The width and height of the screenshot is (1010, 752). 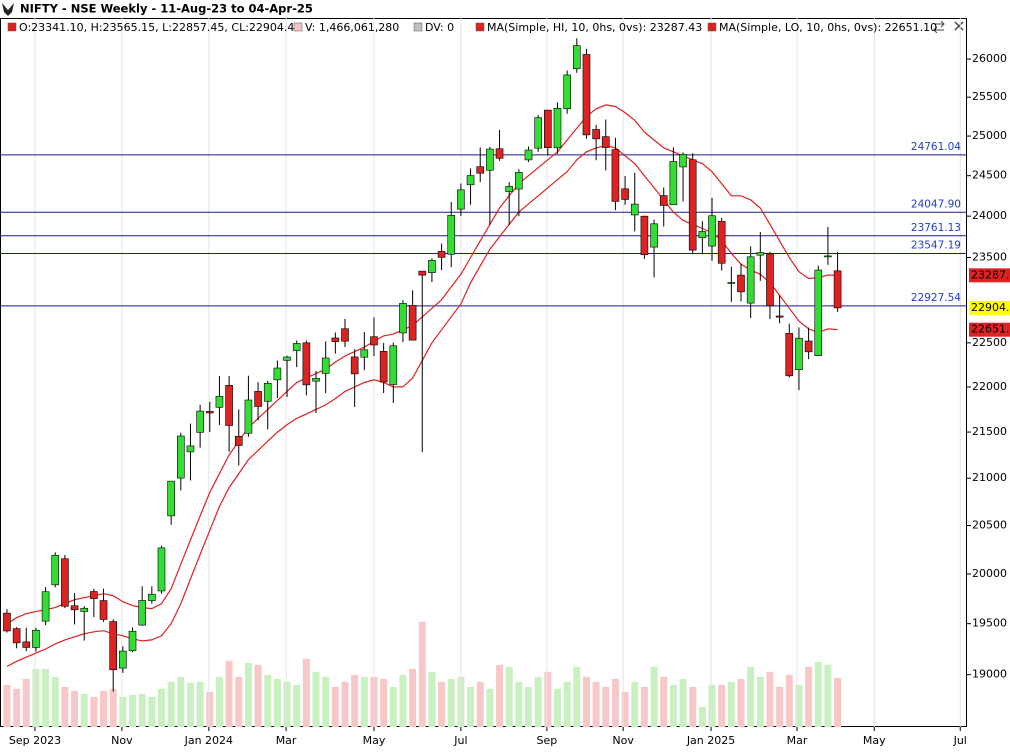 I want to click on x-tick-label: Sep, so click(x=546, y=740).